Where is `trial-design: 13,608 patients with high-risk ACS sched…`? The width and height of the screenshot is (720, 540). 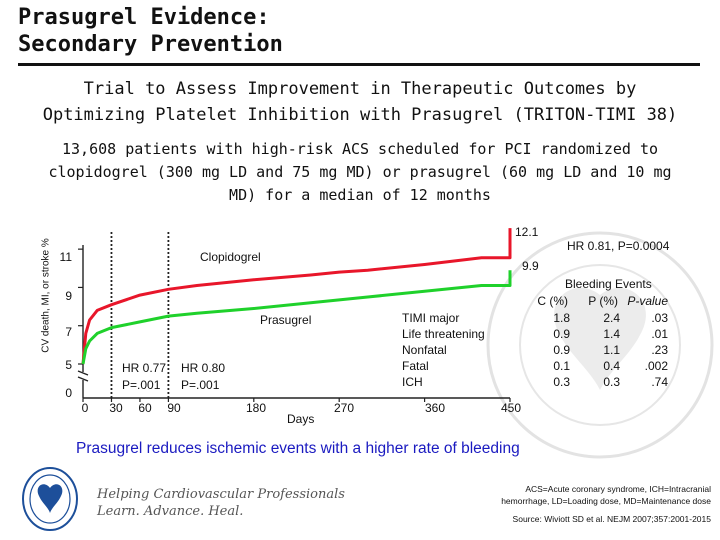
trial-design: 13,608 patients with high-risk ACS sched… is located at coordinates (360, 172).